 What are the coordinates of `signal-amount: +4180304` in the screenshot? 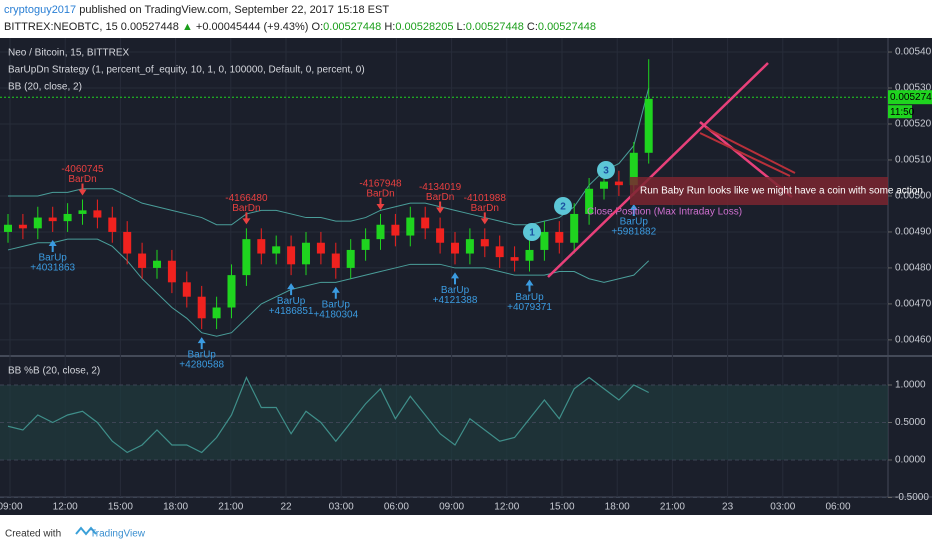 It's located at (335, 314).